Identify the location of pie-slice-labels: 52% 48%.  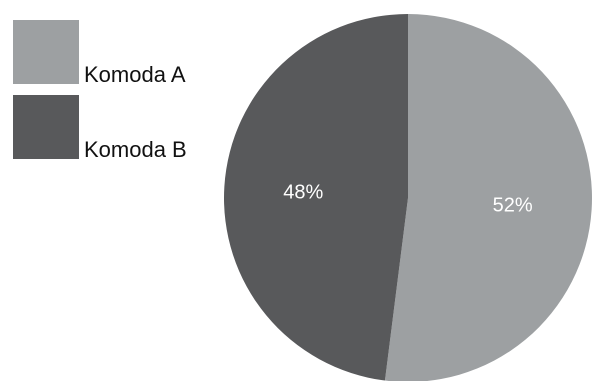
(408, 198).